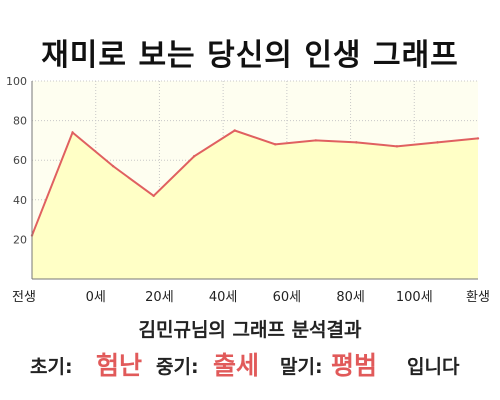  Describe the element at coordinates (350, 297) in the screenshot. I see `x-tick-label: 80세` at that location.